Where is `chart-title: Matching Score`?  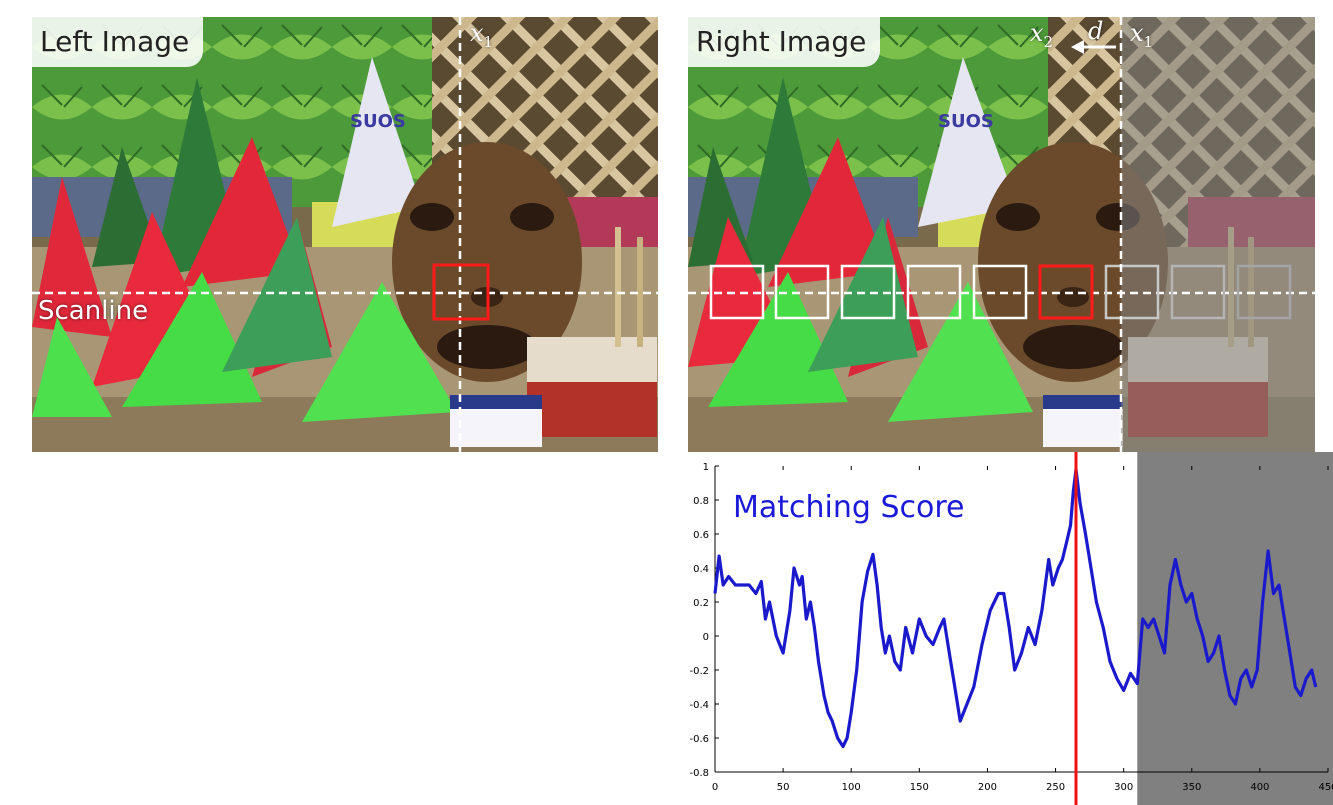 chart-title: Matching Score is located at coordinates (849, 507).